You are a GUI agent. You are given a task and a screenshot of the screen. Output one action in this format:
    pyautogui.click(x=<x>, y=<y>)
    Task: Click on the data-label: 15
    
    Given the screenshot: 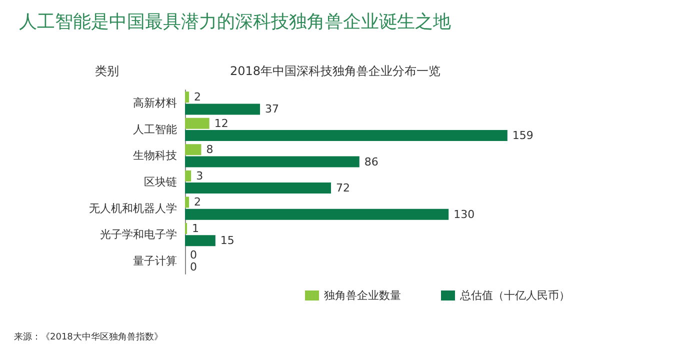 What is the action you would take?
    pyautogui.click(x=227, y=241)
    